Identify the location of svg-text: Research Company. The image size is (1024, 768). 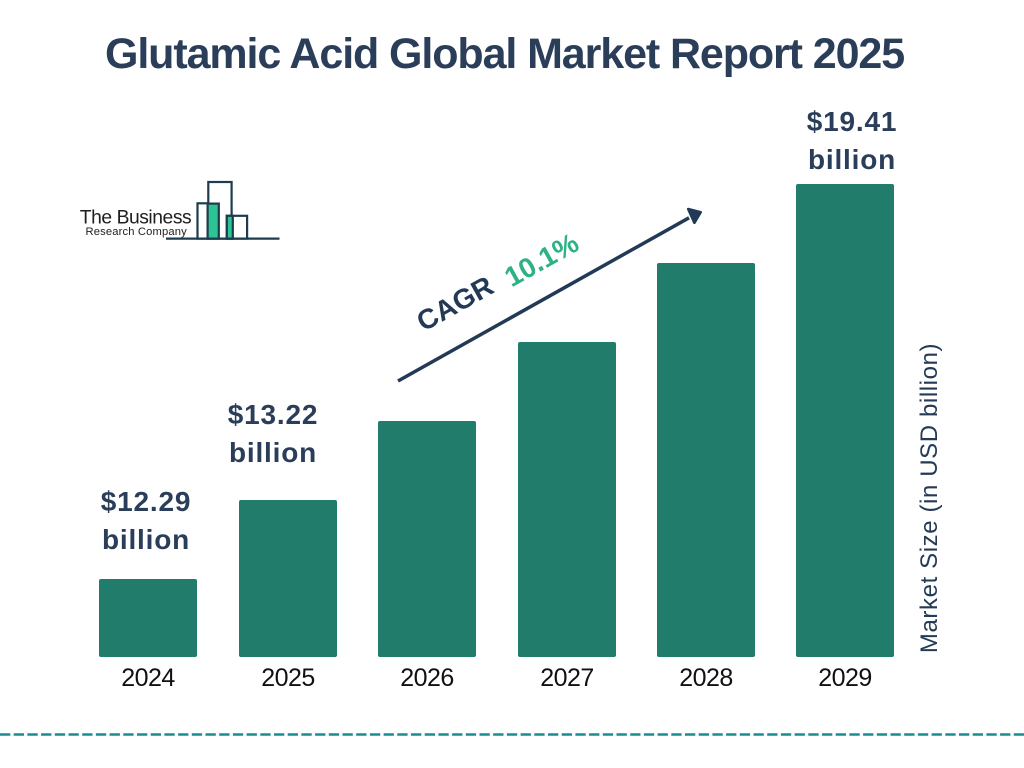
(137, 232).